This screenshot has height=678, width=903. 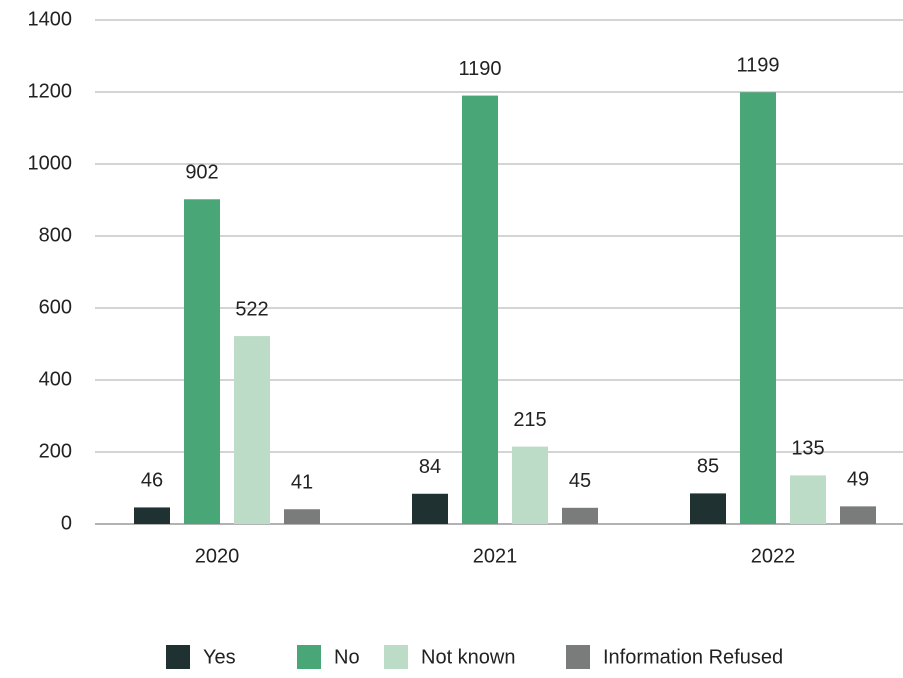 What do you see at coordinates (302, 483) in the screenshot?
I see `data-label: 41` at bounding box center [302, 483].